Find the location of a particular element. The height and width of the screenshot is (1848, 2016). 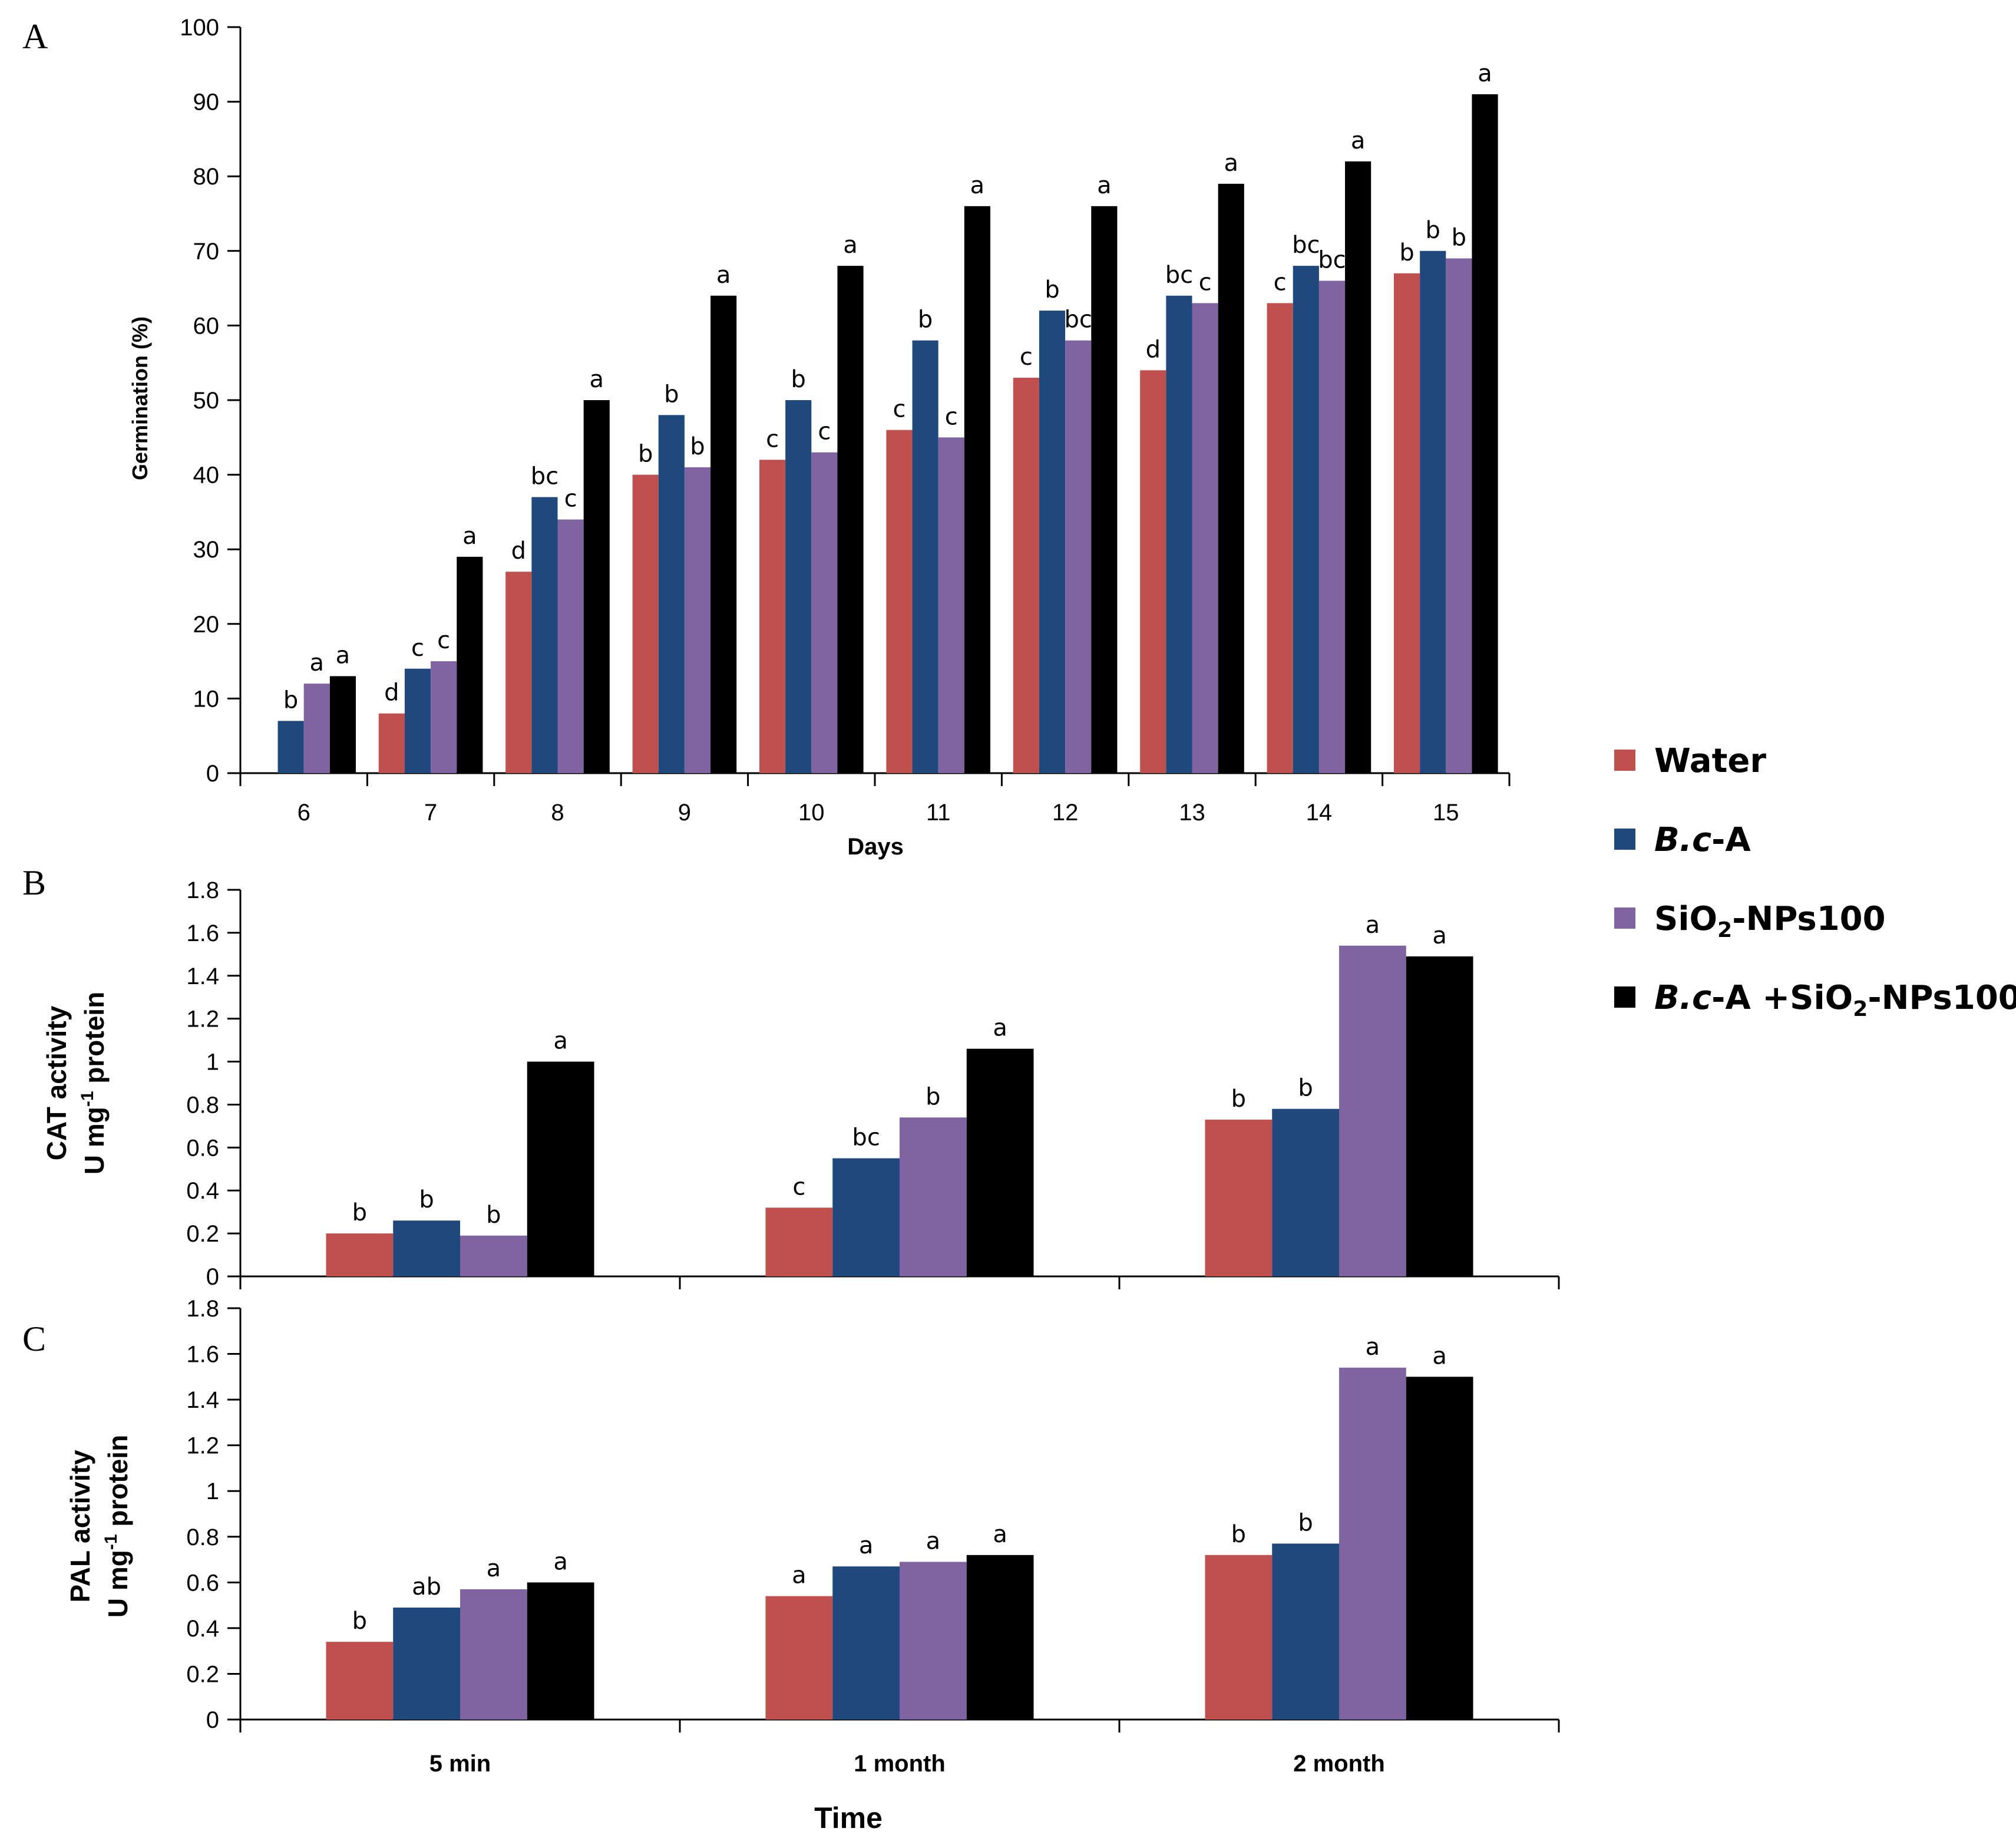

panel-c-x-tick-label: 2 month is located at coordinates (1339, 1764).